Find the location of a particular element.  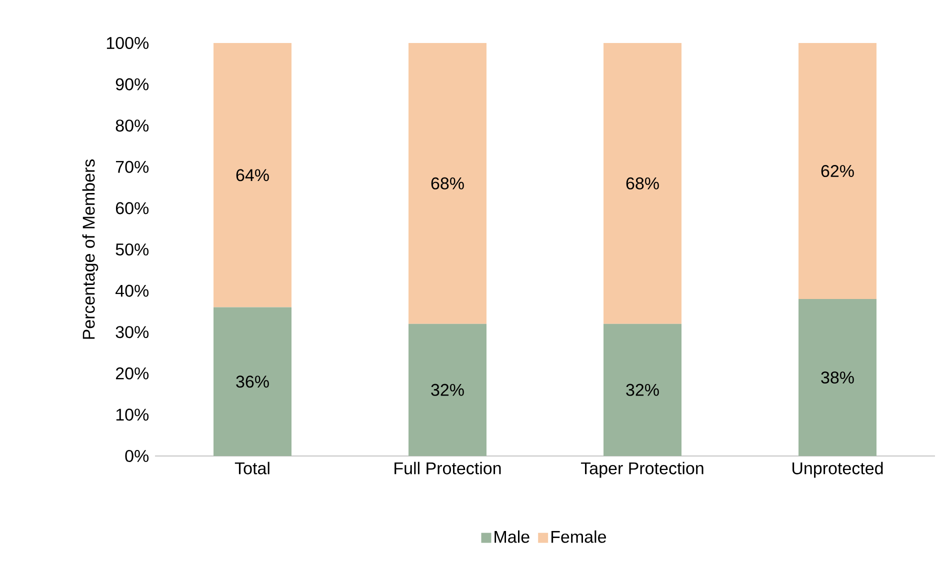

data-label: 62% is located at coordinates (837, 171).